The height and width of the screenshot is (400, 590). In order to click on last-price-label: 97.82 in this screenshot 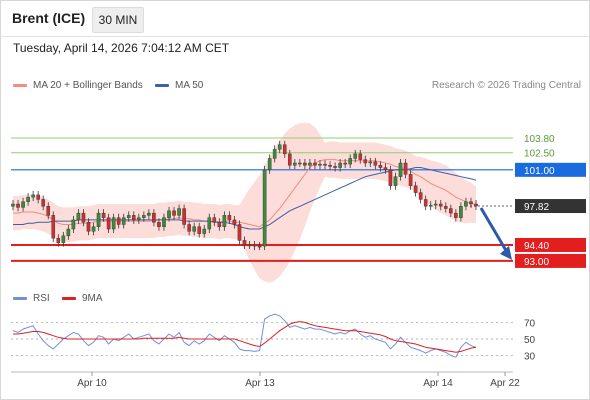, I will do `click(536, 207)`.